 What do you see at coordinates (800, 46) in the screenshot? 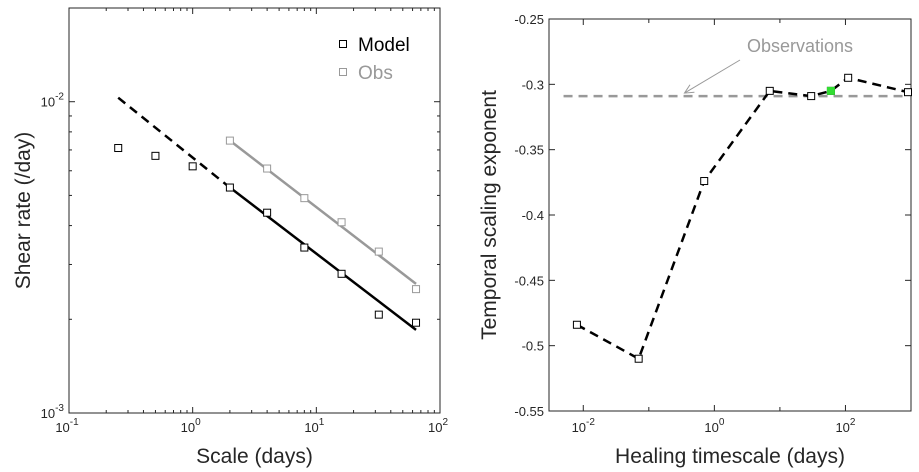
I see `observations-annotation: Observations` at bounding box center [800, 46].